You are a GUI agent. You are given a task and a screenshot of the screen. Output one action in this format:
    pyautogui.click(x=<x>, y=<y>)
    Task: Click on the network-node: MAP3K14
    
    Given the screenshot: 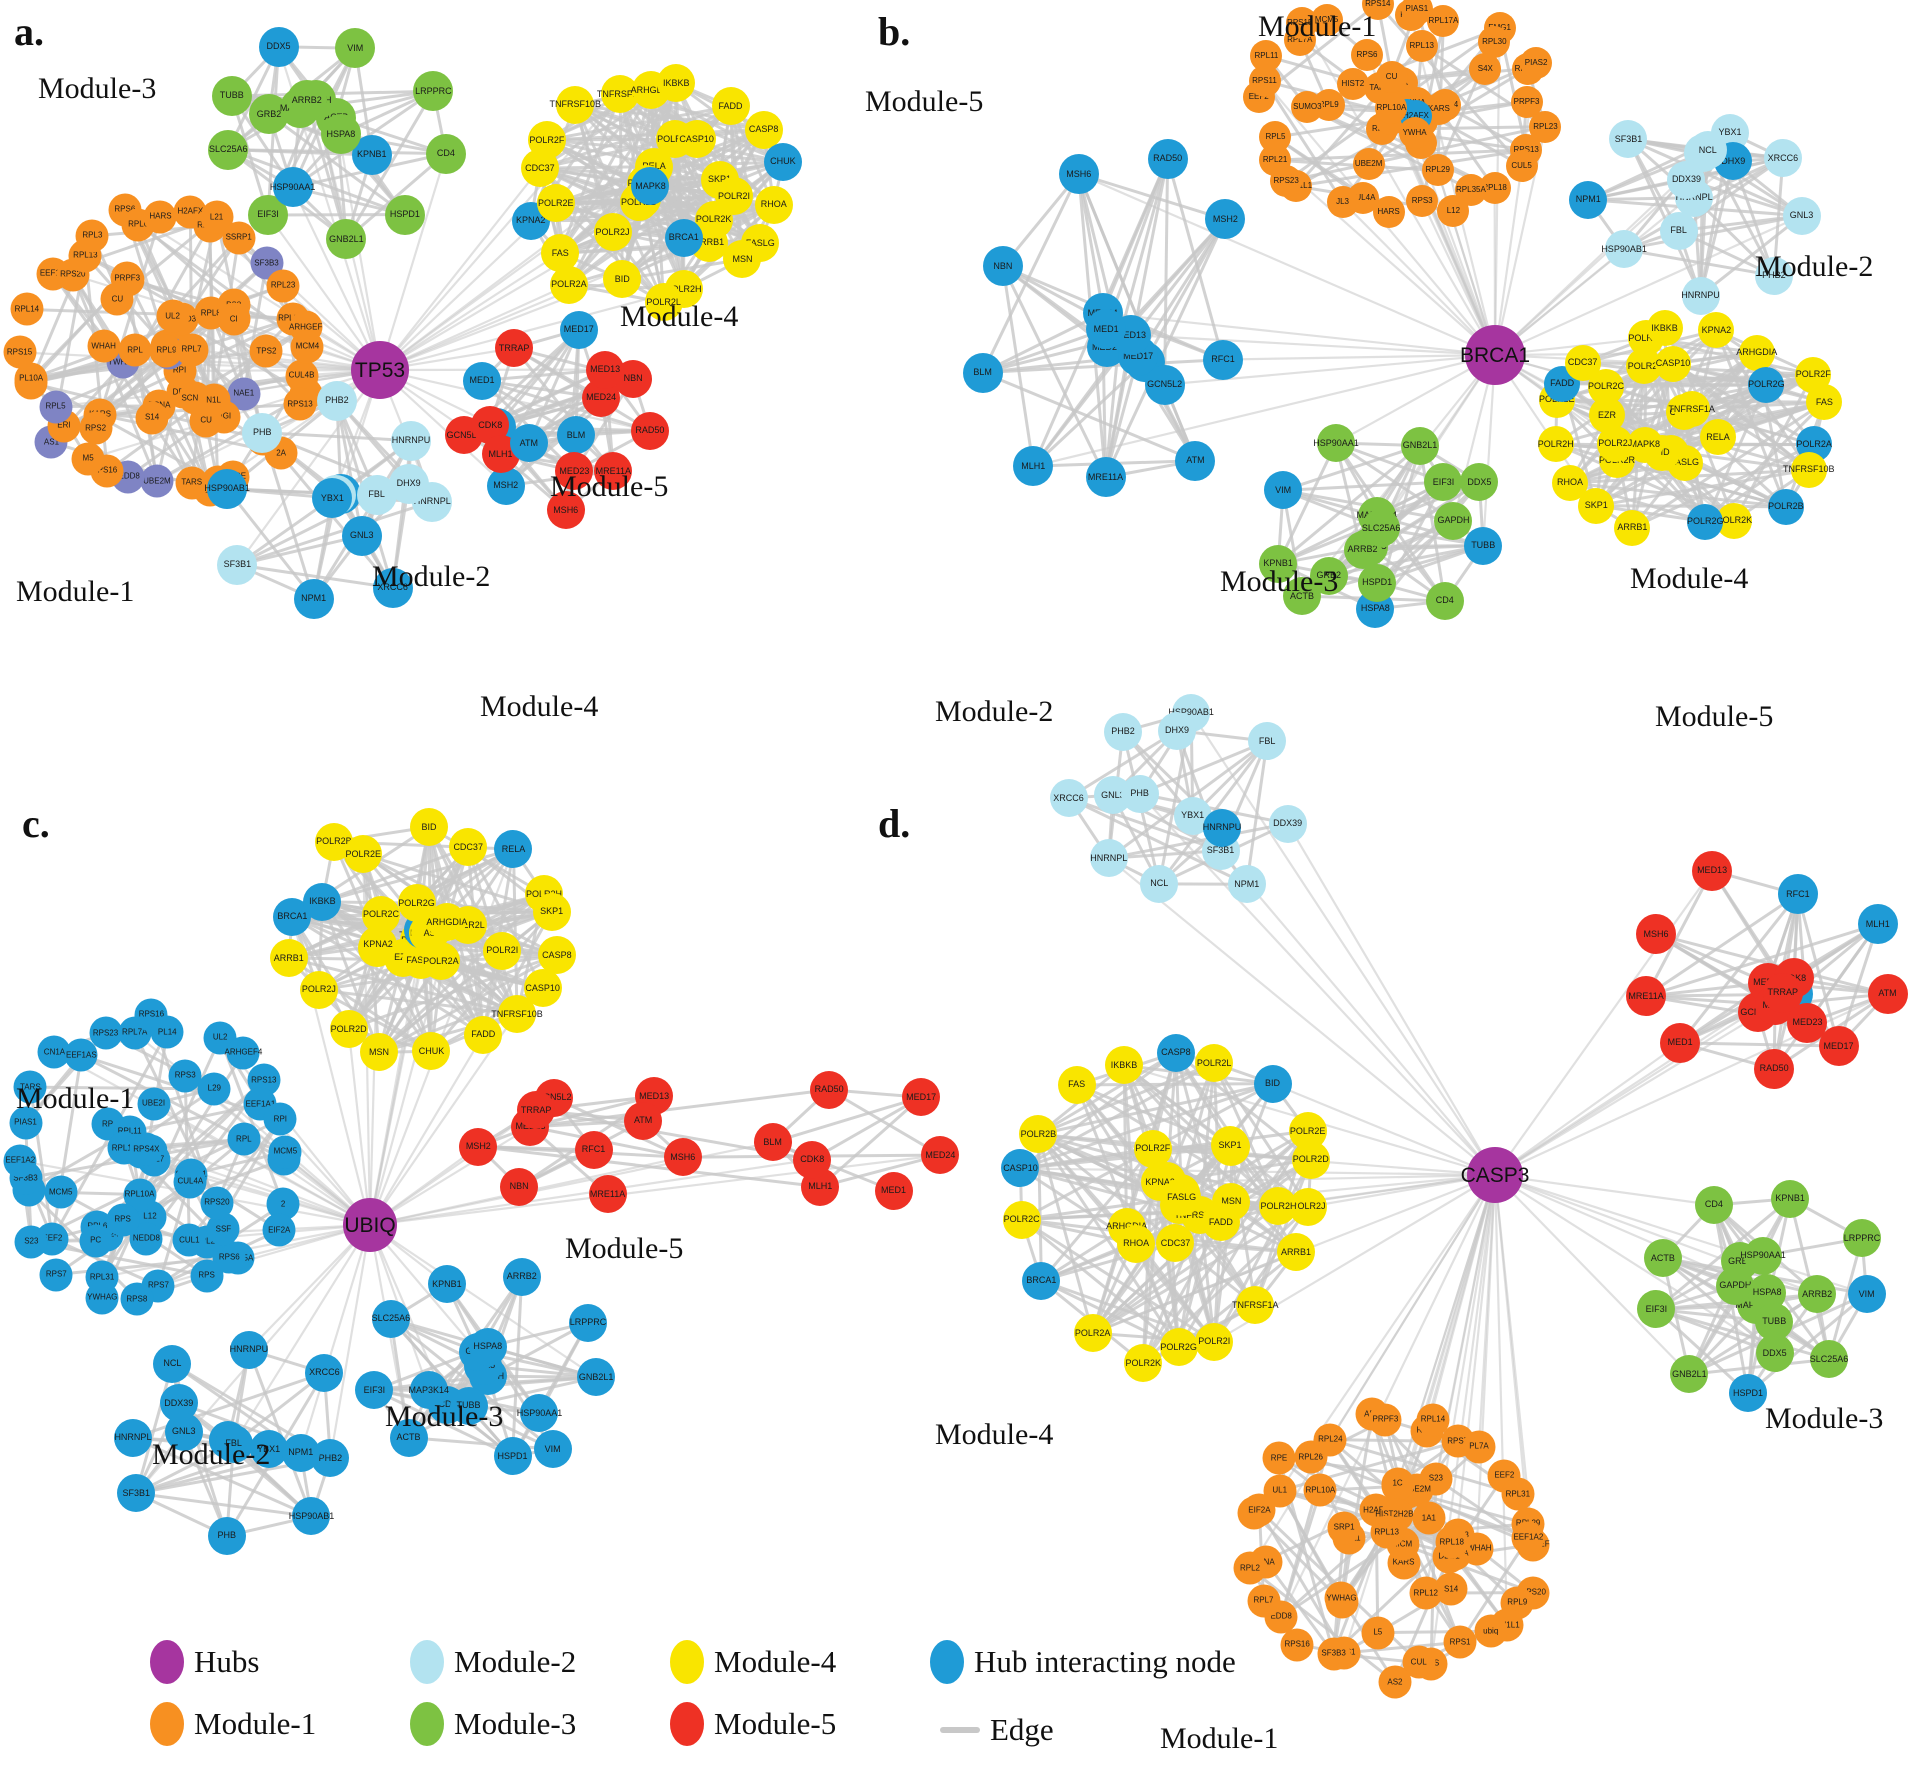 What is the action you would take?
    pyautogui.click(x=429, y=1390)
    